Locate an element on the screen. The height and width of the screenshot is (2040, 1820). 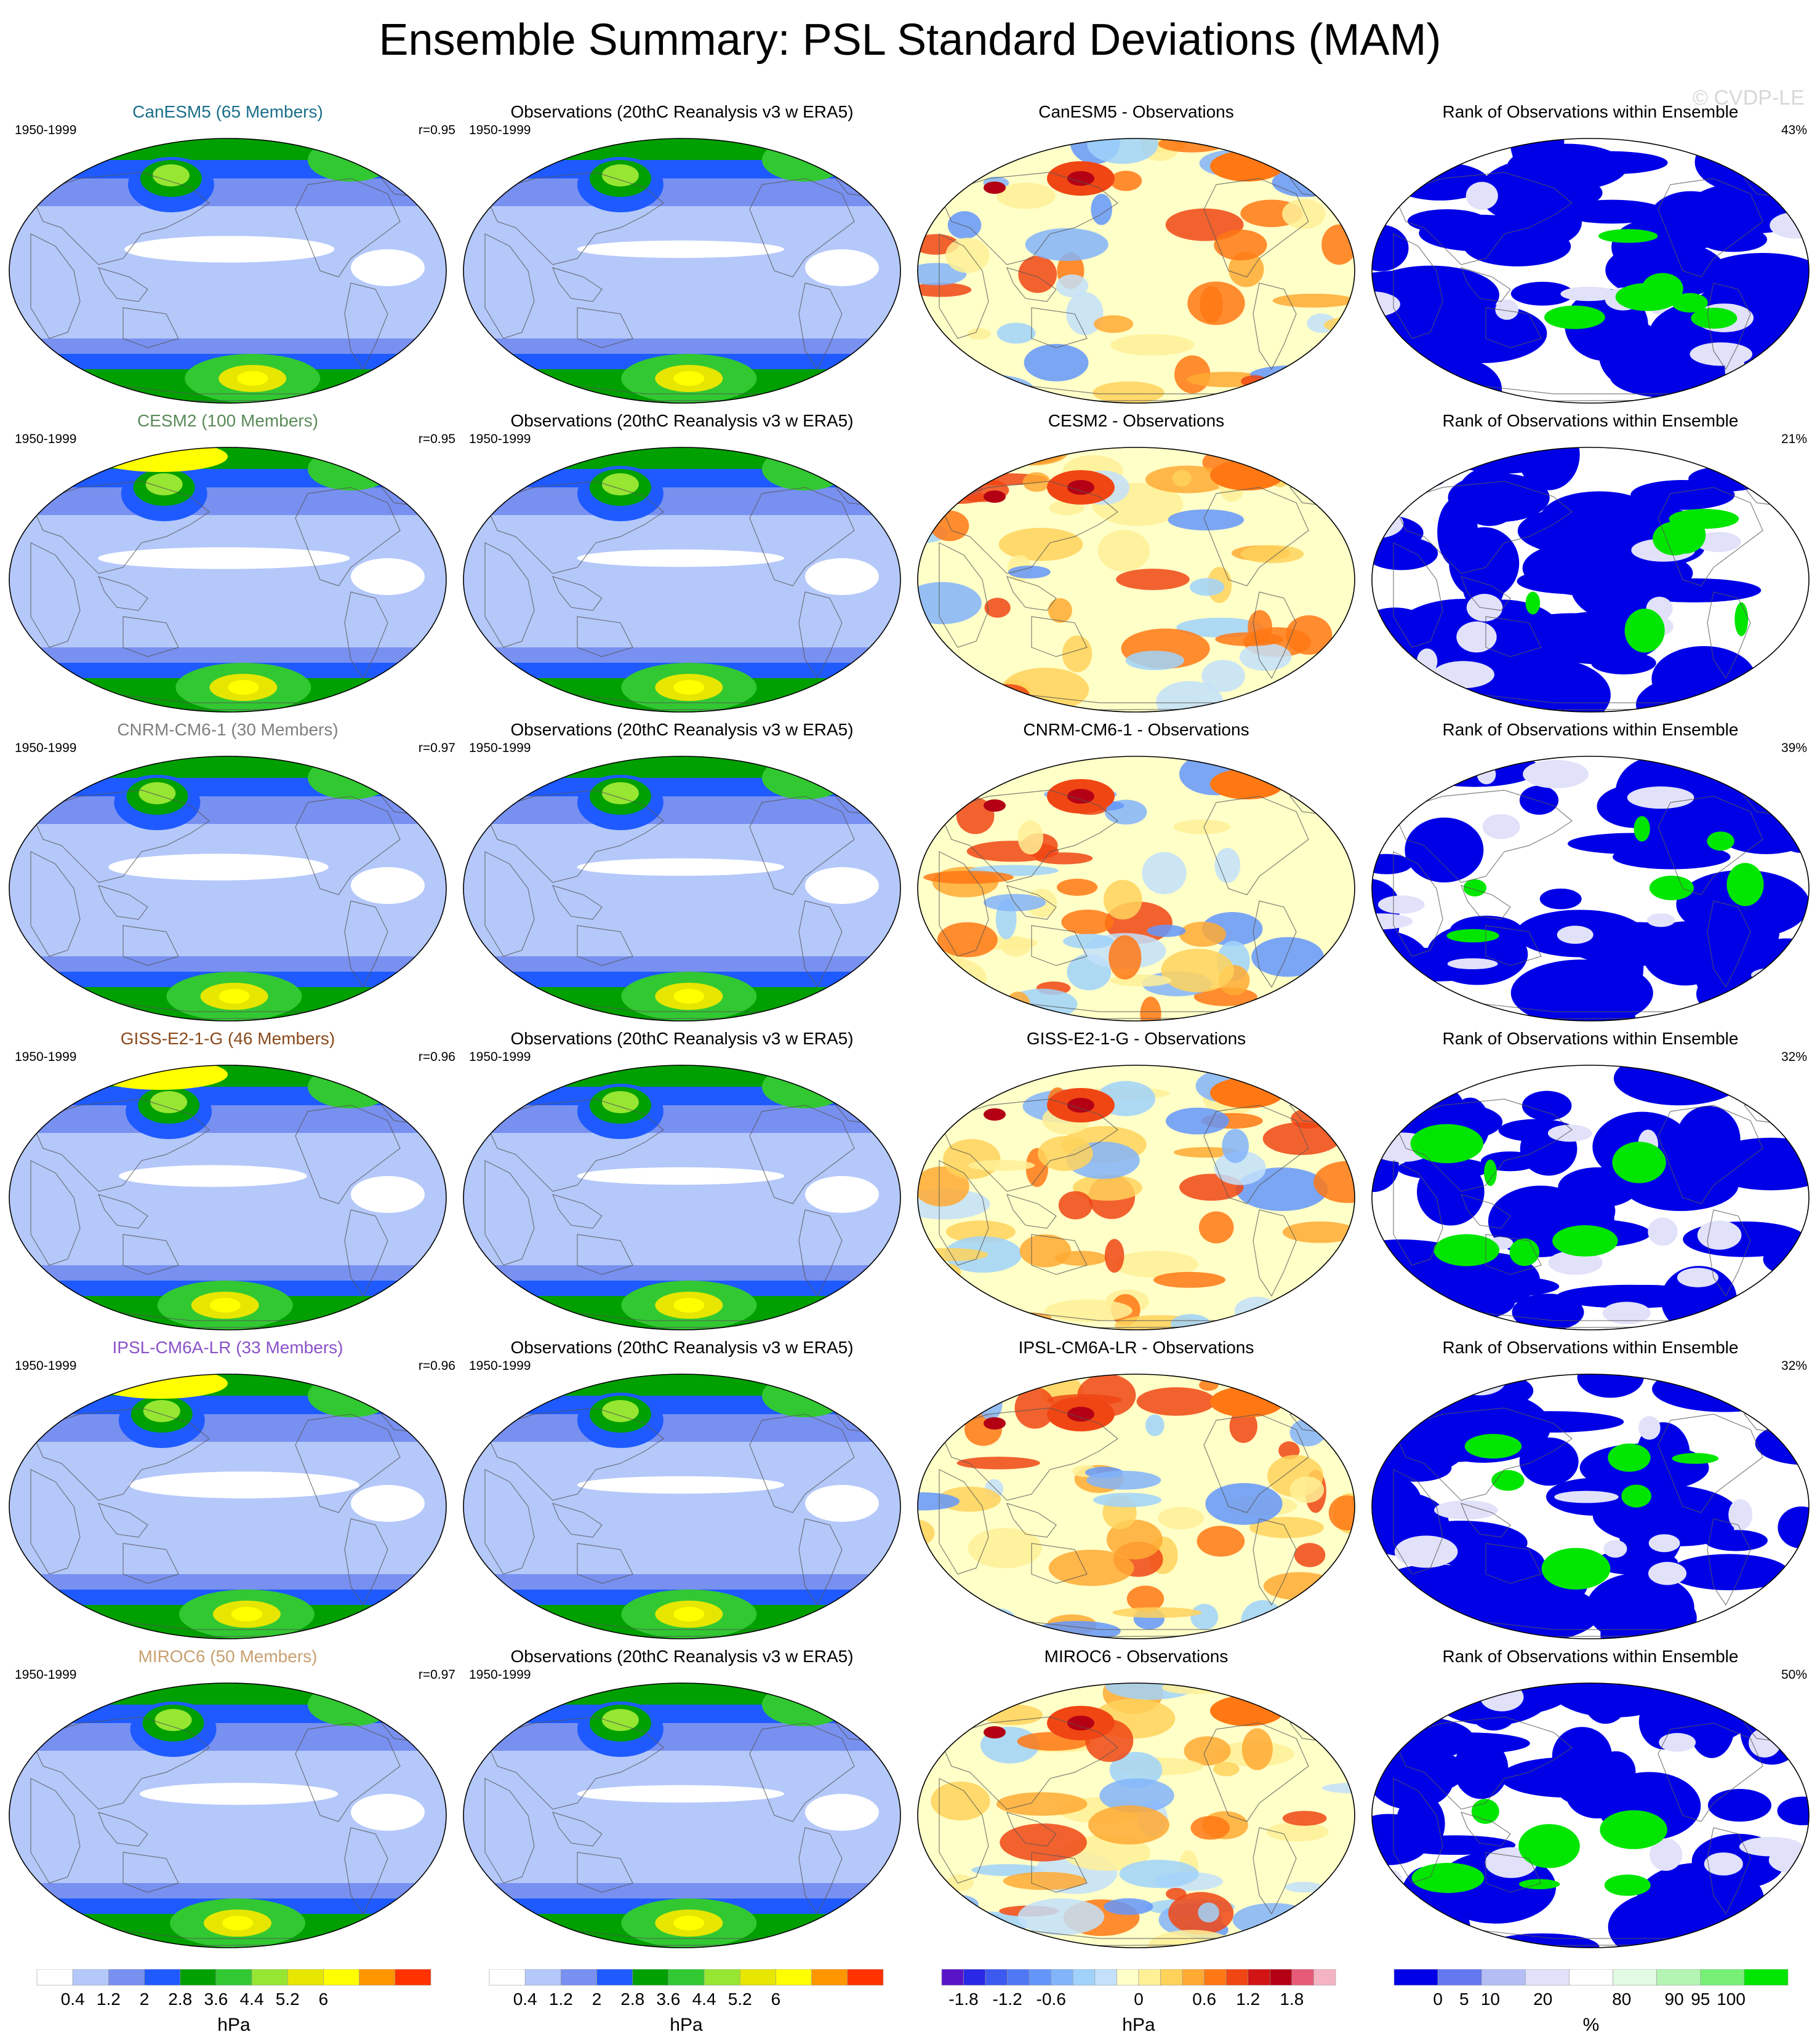
colorbar-obs-sd: 0.4 1.2 2 2.8 3.6 4.4 5.2 6 hPa is located at coordinates (686, 2003).